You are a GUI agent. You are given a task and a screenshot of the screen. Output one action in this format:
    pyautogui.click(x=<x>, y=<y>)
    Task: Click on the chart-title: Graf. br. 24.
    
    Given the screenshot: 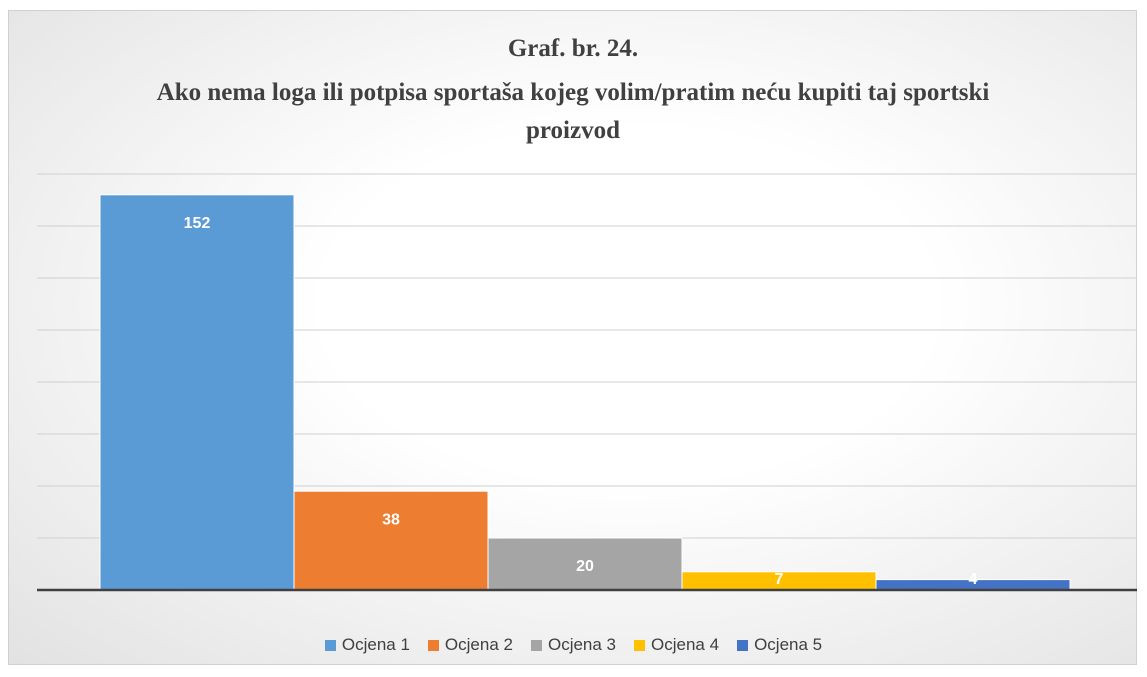 What is the action you would take?
    pyautogui.click(x=573, y=48)
    